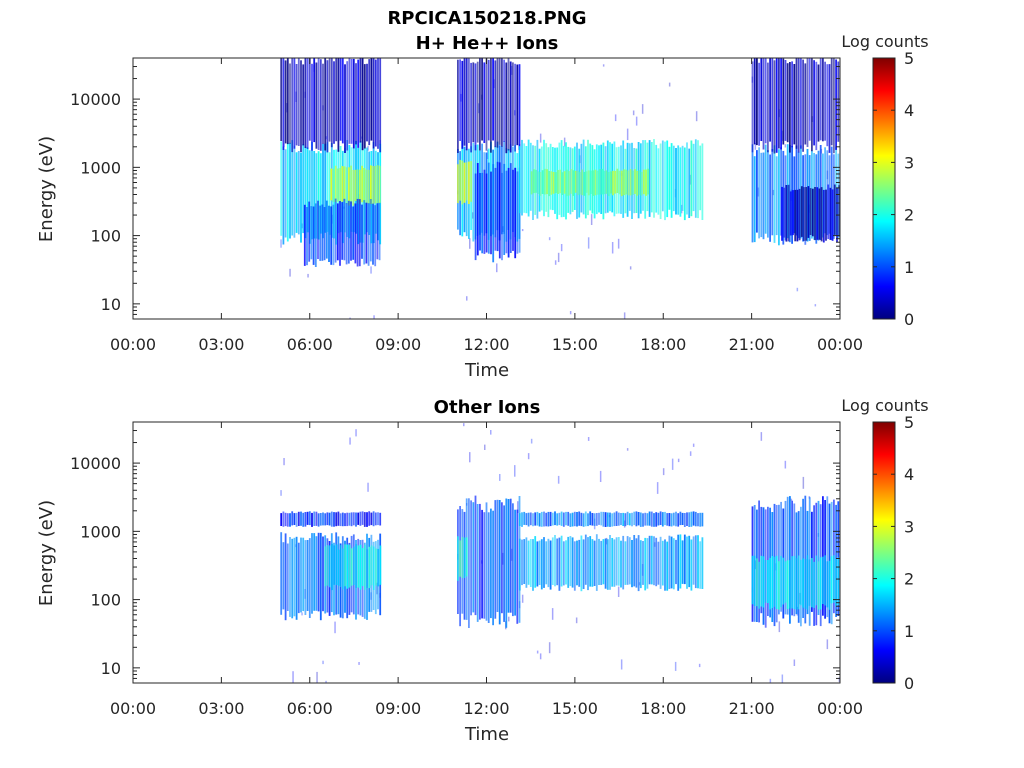 The image size is (1024, 768). Describe the element at coordinates (909, 526) in the screenshot. I see `colorbar-tick-label: 3` at that location.